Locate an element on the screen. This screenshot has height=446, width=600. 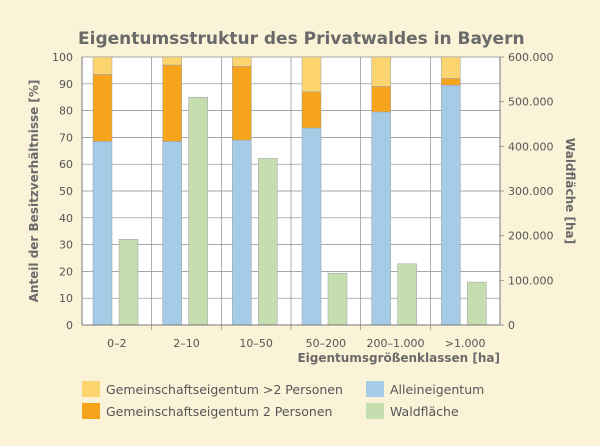
legend-label-waldflaeche: Waldfläche is located at coordinates (424, 411).